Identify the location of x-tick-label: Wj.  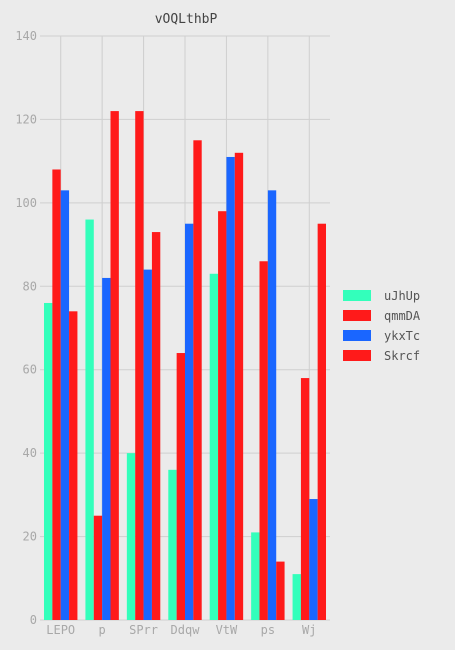
(309, 630).